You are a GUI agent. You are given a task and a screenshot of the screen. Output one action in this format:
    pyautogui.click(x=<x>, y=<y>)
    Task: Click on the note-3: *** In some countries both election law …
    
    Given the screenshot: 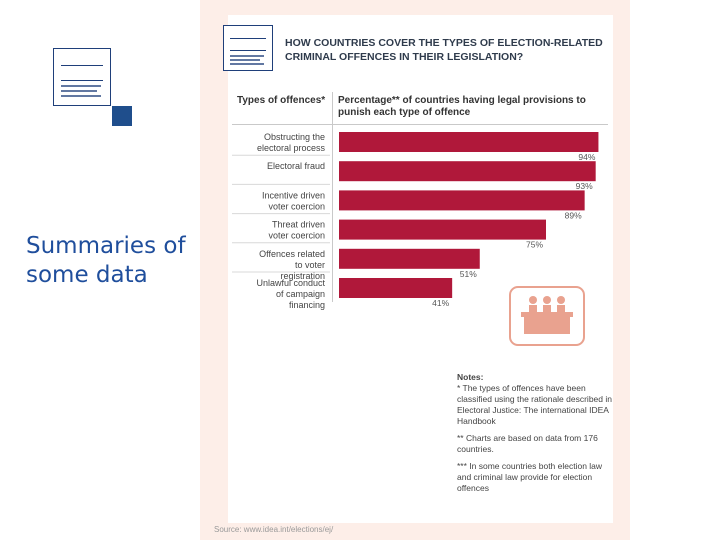 What is the action you would take?
    pyautogui.click(x=530, y=477)
    